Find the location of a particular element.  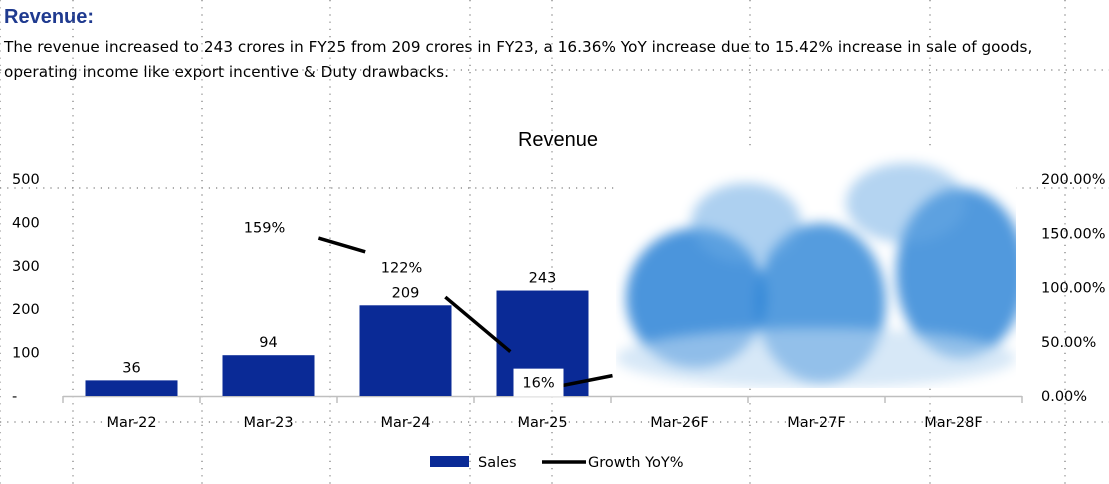

growth-label-box is located at coordinates (538, 382).